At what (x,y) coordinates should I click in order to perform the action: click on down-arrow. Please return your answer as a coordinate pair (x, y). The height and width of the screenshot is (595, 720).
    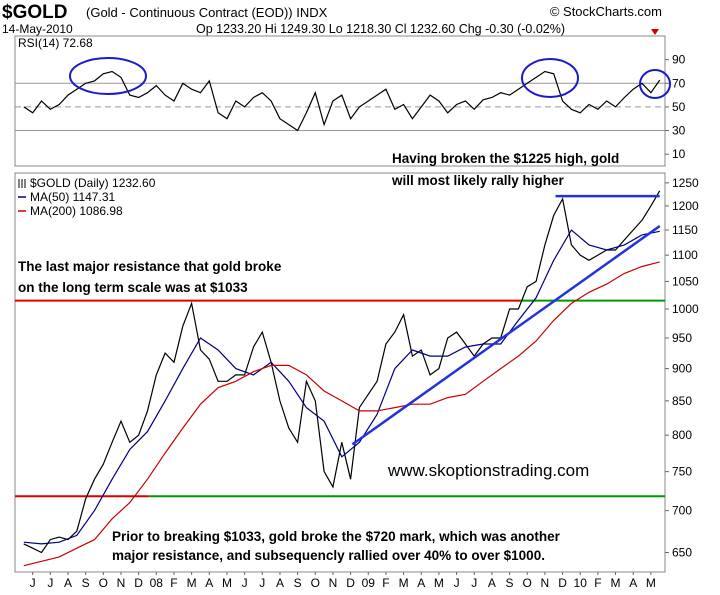
    Looking at the image, I should click on (655, 32).